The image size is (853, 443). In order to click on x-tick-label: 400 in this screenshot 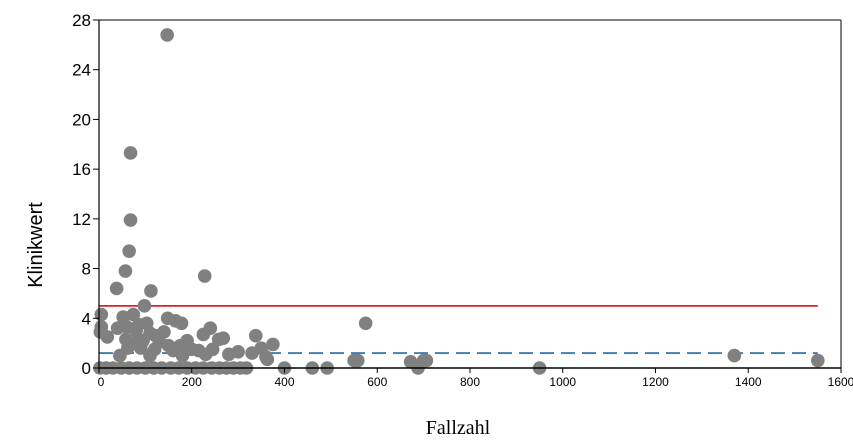, I will do `click(284, 382)`.